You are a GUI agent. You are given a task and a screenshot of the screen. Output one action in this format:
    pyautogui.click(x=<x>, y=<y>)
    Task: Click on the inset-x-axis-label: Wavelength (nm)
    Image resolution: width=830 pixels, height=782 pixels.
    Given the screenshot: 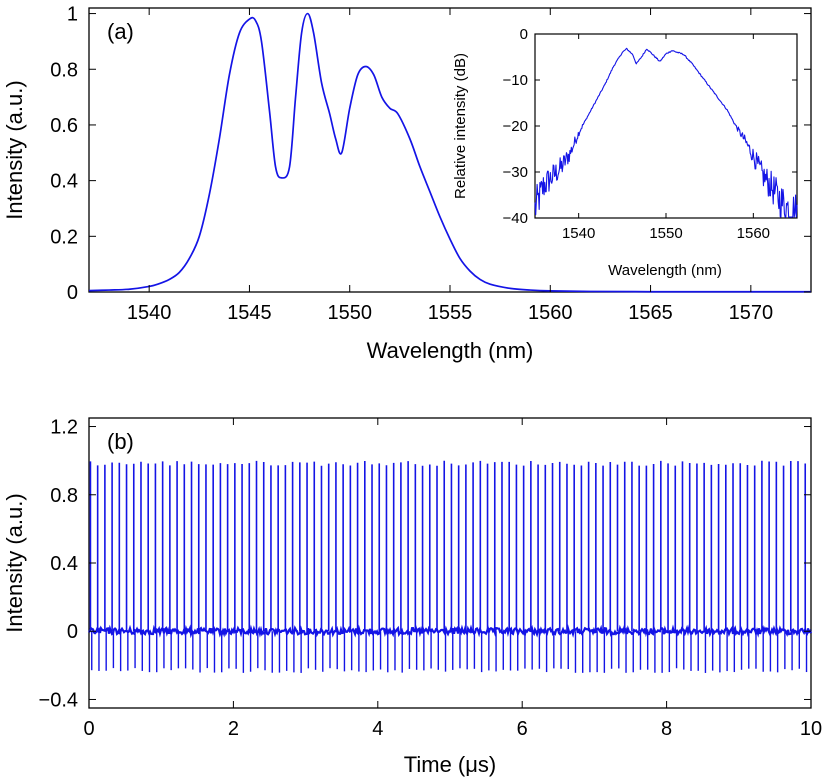 What is the action you would take?
    pyautogui.click(x=665, y=270)
    